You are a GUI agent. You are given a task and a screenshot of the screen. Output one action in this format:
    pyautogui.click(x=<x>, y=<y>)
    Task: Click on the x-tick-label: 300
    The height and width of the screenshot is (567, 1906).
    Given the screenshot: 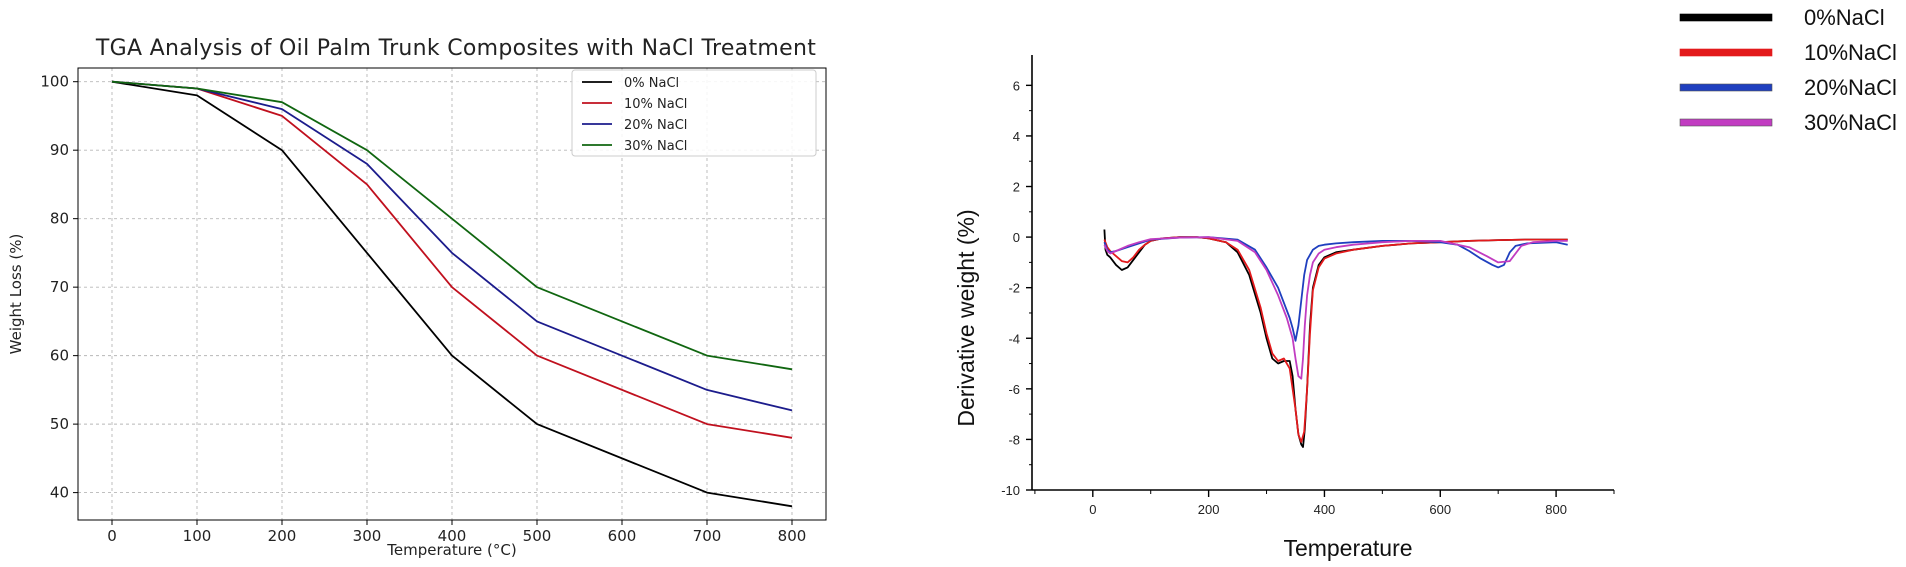 What is the action you would take?
    pyautogui.click(x=367, y=536)
    